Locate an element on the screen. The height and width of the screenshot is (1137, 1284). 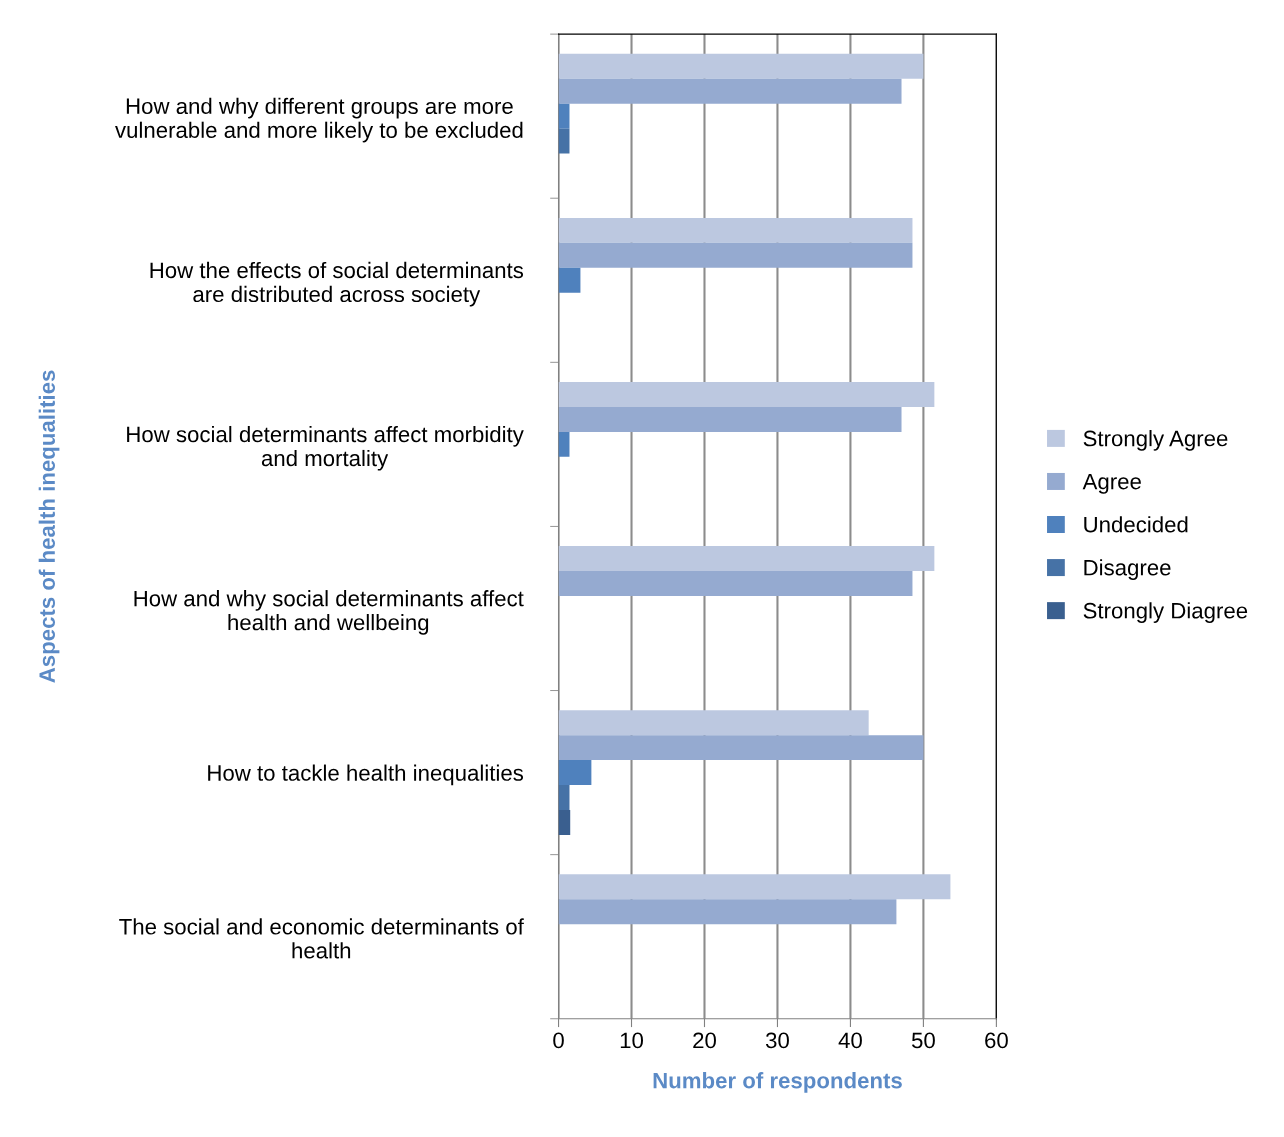
x-tick-label: 20 is located at coordinates (704, 1040).